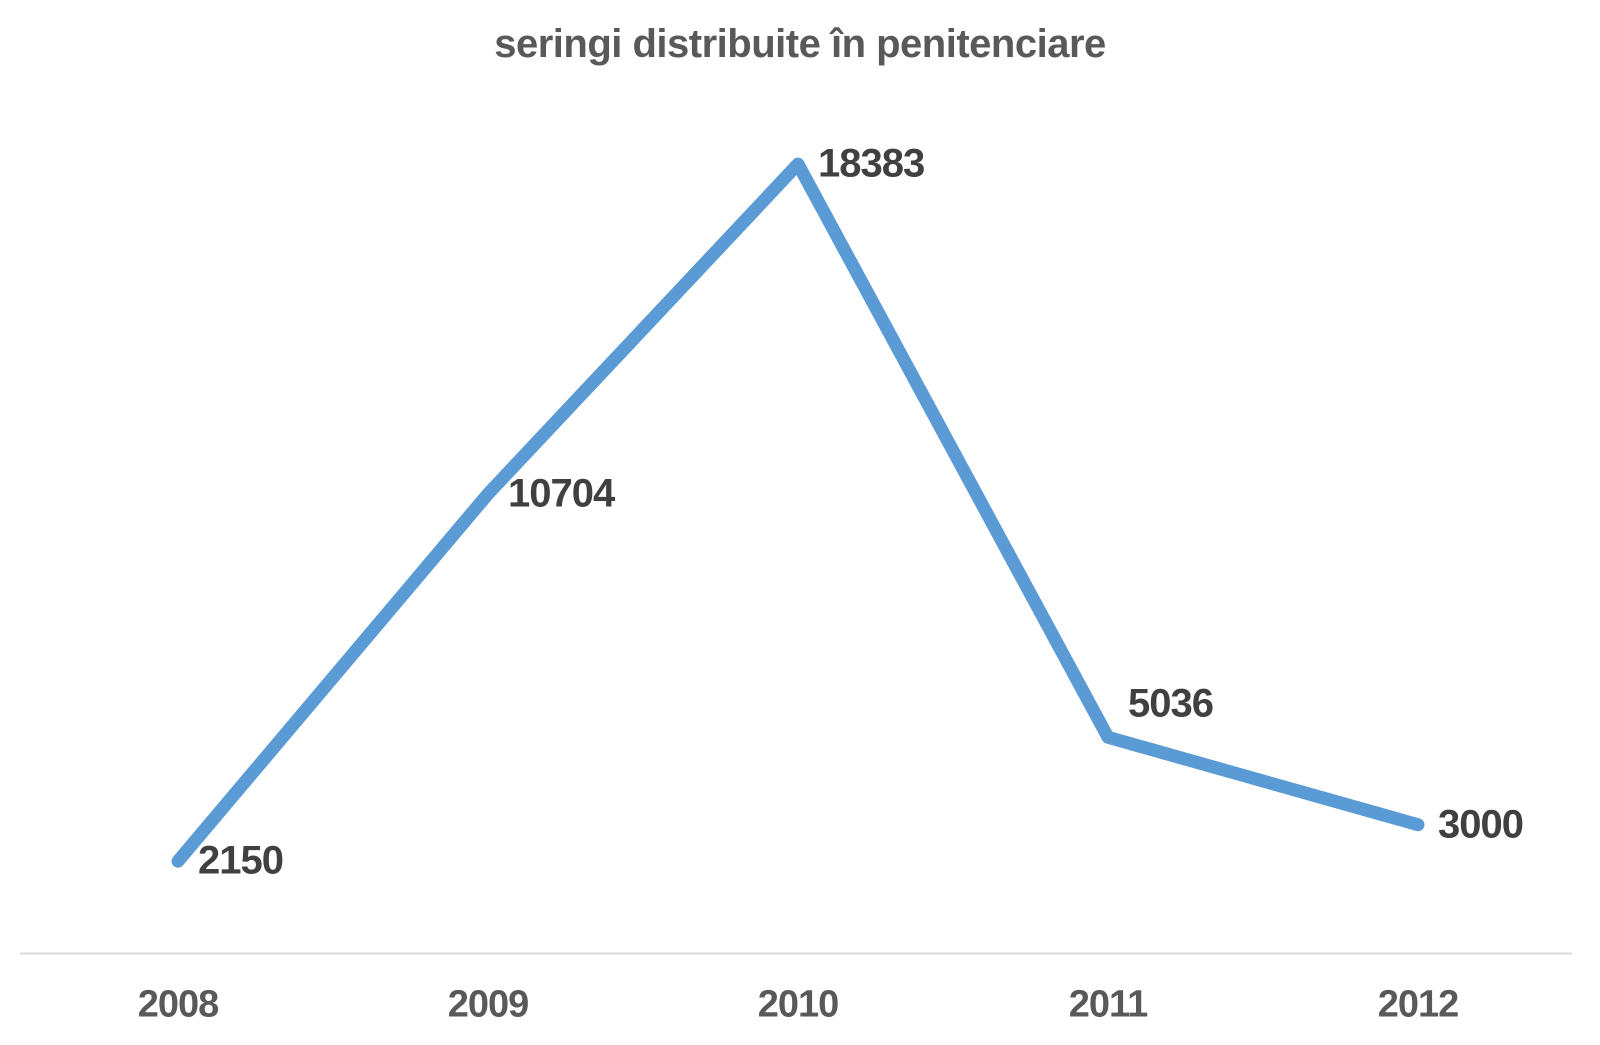 Image resolution: width=1600 pixels, height=1045 pixels. Describe the element at coordinates (1481, 824) in the screenshot. I see `data-label-2012: 3000` at that location.